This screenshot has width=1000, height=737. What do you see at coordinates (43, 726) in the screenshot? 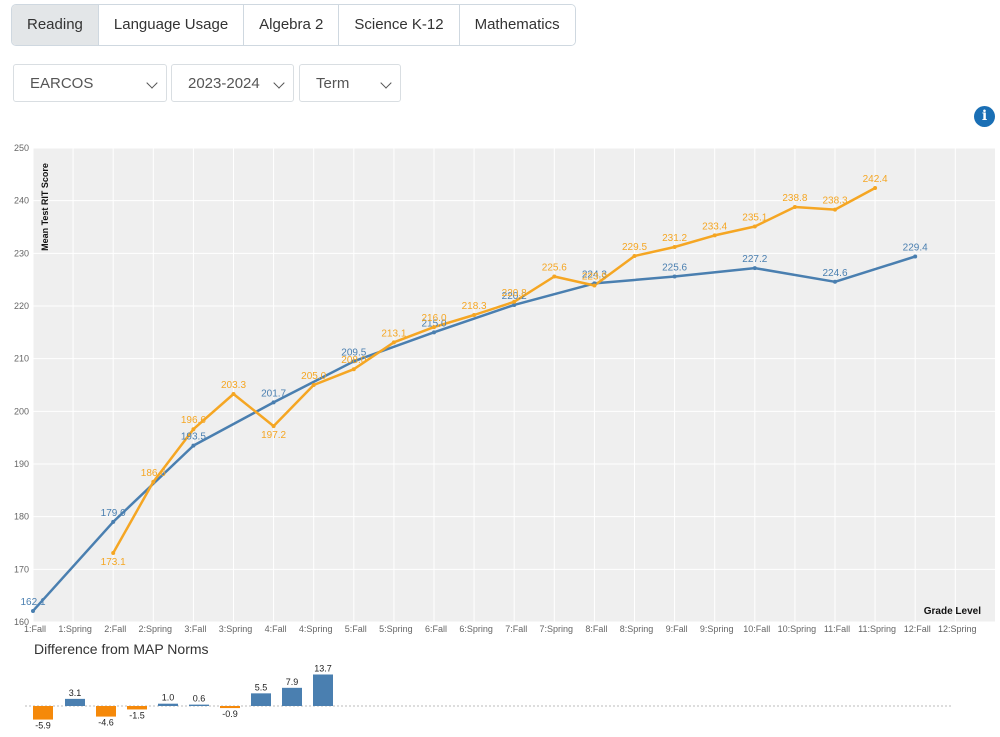
I see `difference-bar-label: -5.9` at bounding box center [43, 726].